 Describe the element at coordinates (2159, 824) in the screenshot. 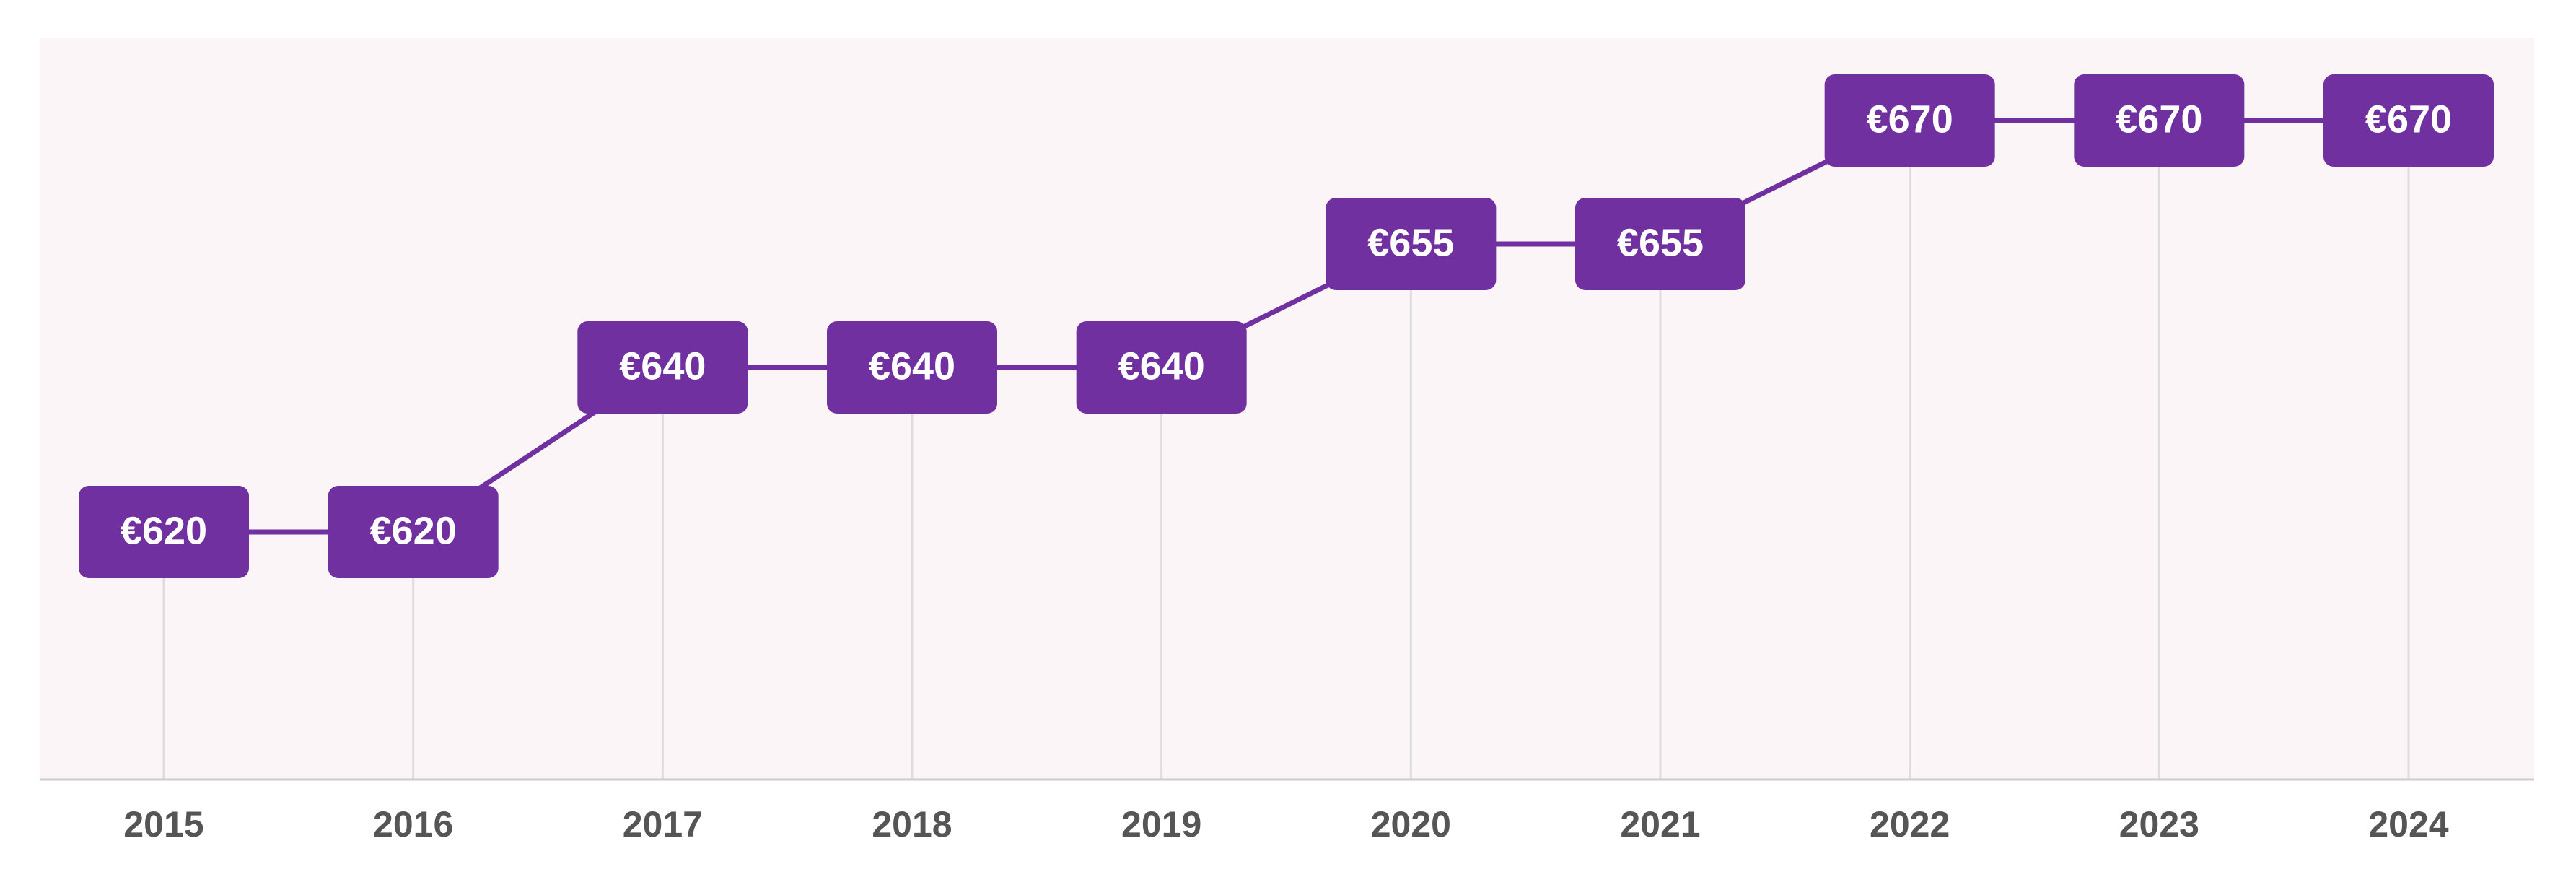

I see `x-tick-label: 2023` at that location.